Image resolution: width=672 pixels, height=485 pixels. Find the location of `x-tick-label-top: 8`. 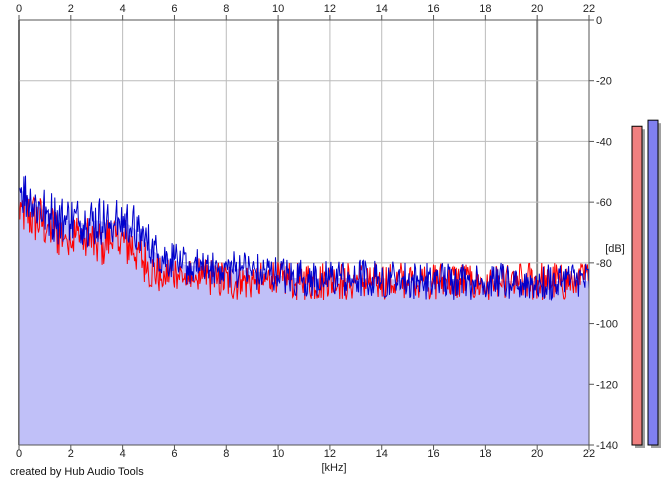

x-tick-label-top: 8 is located at coordinates (226, 9).